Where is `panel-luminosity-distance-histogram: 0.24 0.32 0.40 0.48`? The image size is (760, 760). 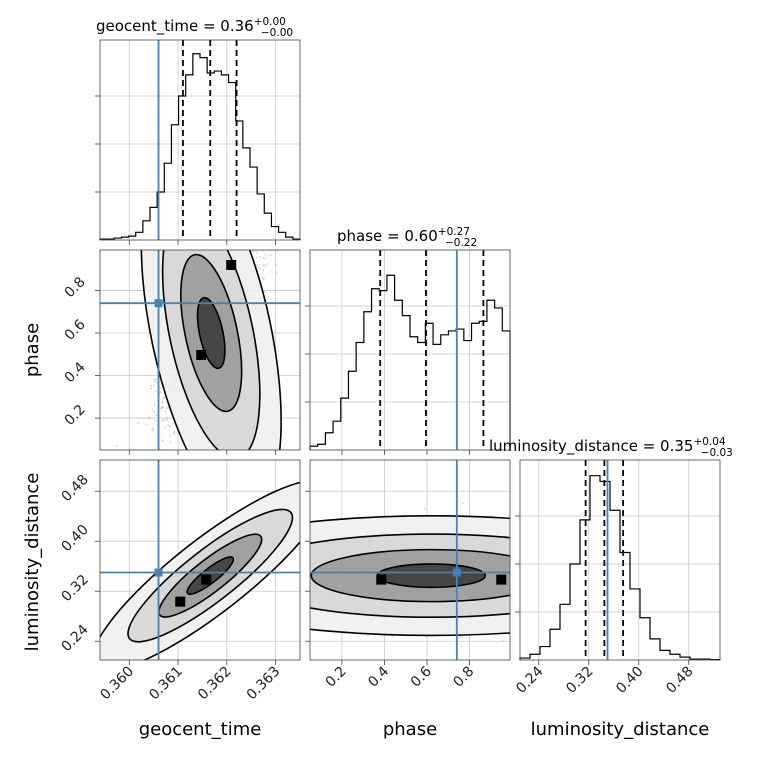 panel-luminosity-distance-histogram: 0.24 0.32 0.40 0.48 is located at coordinates (617, 578).